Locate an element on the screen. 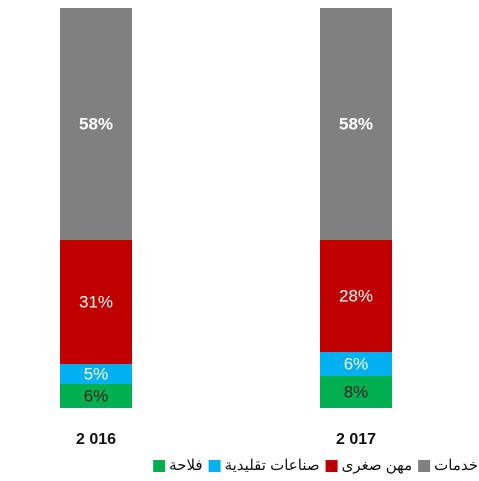  legend-label: خدمات is located at coordinates (456, 465).